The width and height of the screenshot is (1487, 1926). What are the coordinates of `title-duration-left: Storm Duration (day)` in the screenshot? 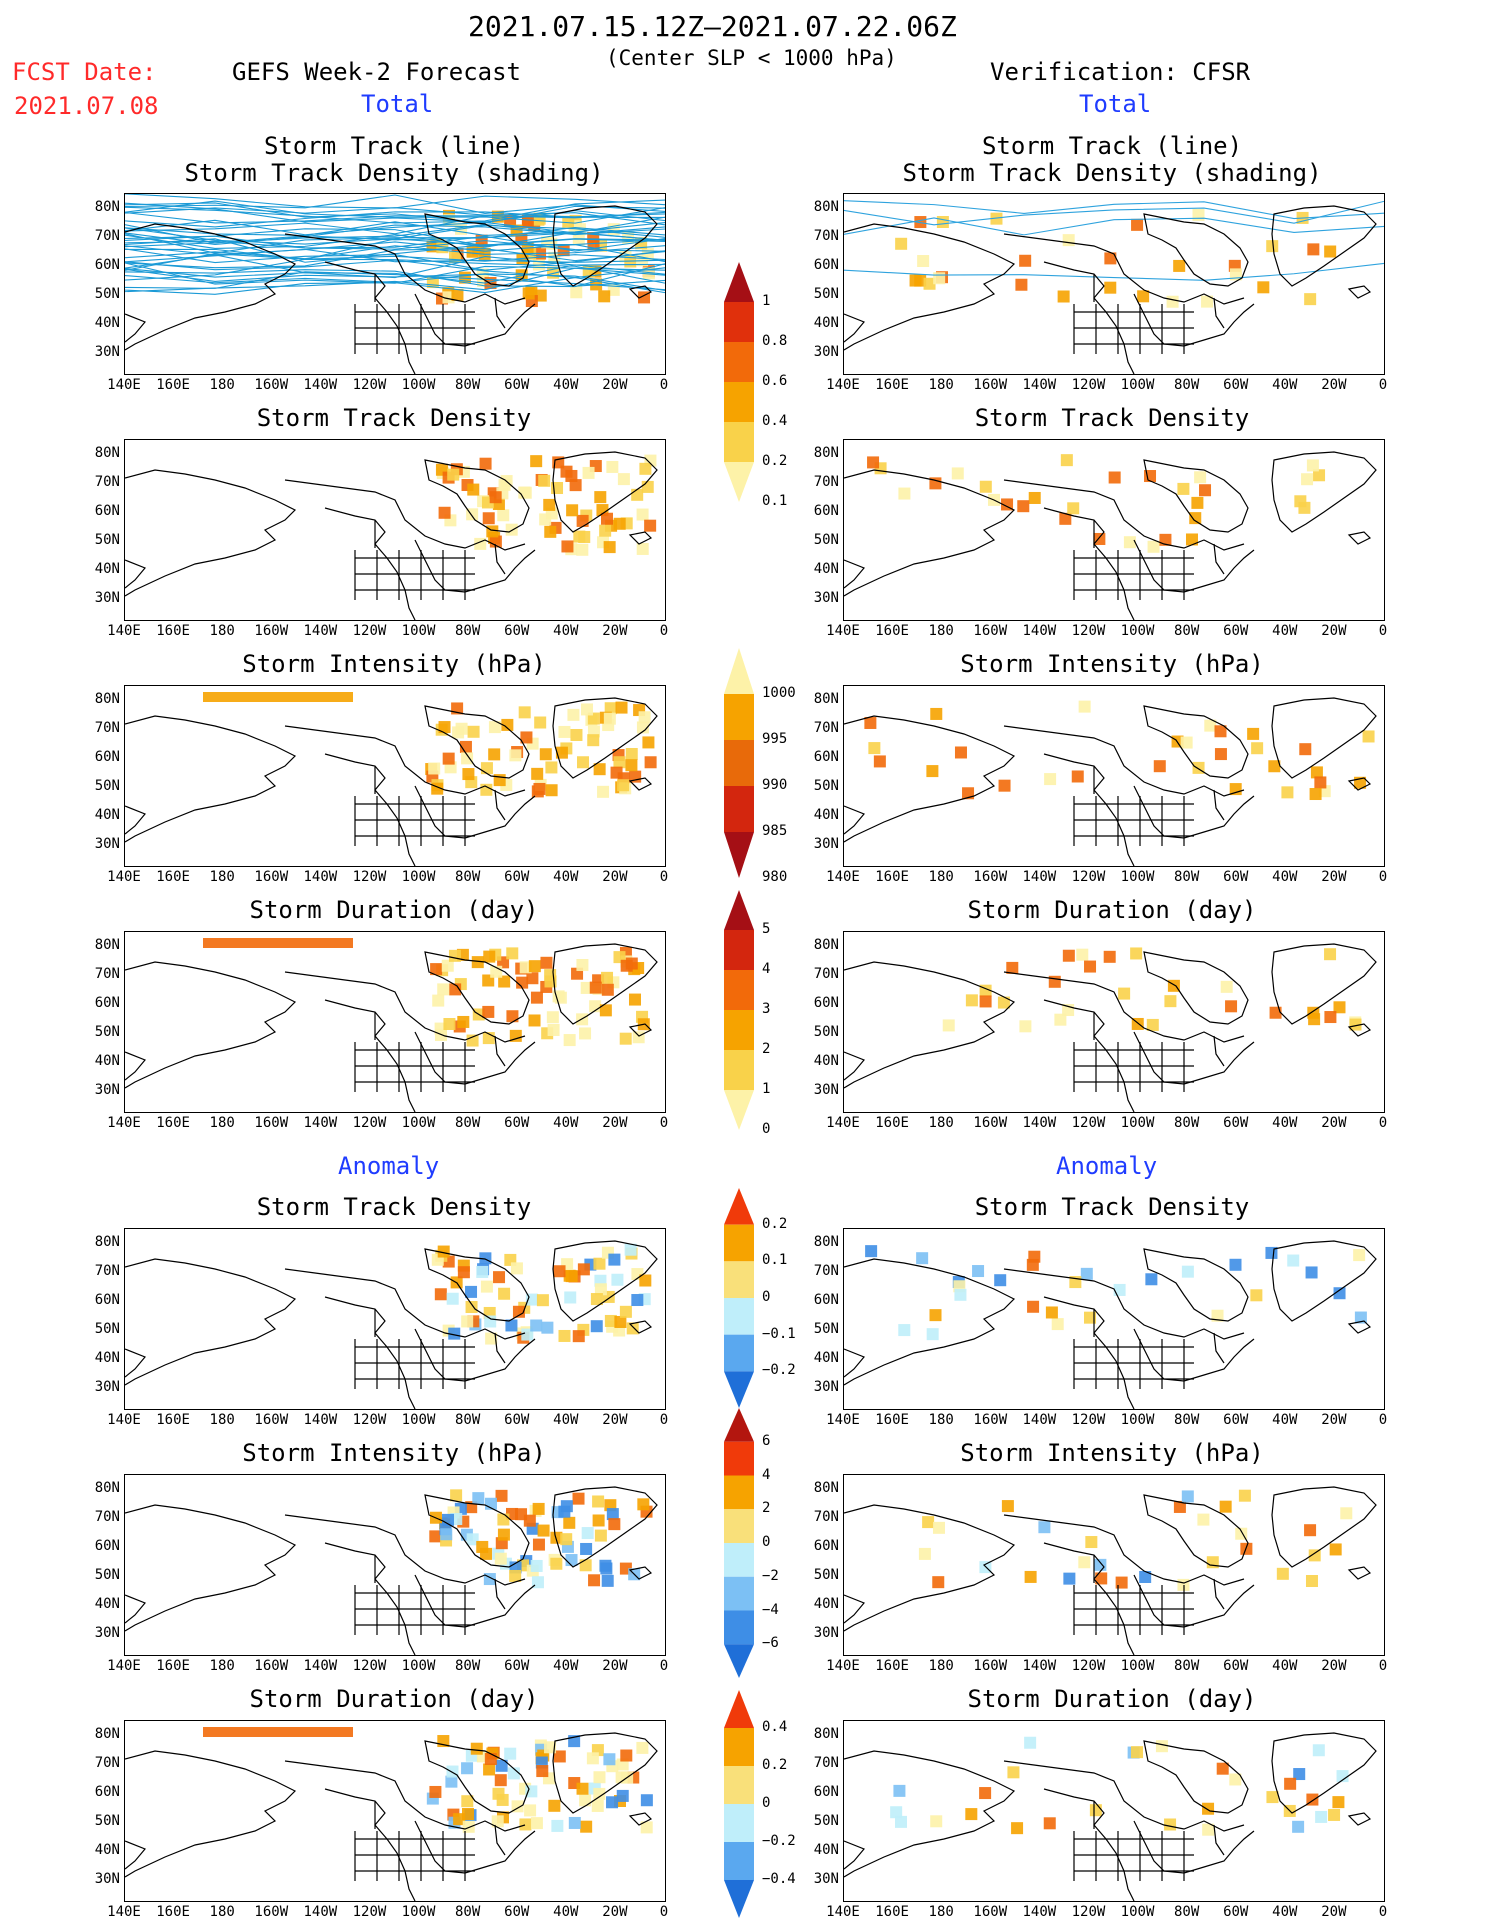 It's located at (394, 910).